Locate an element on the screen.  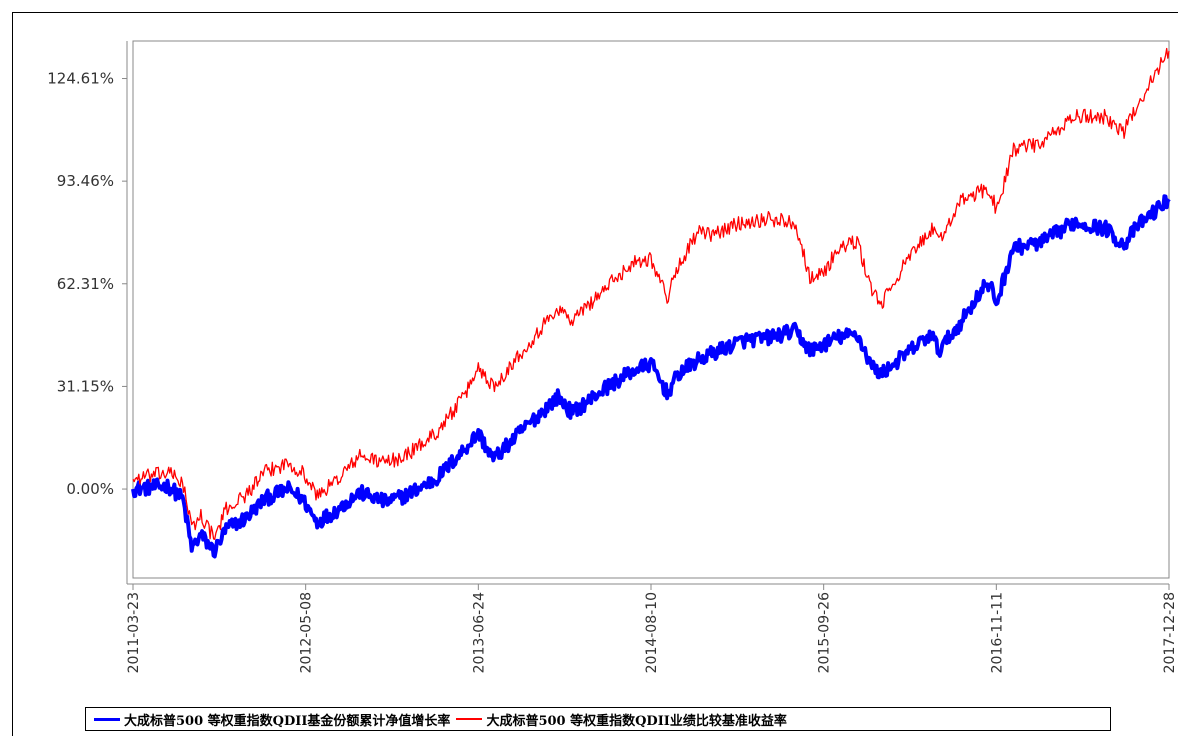
legend-label-benchmark: 大成标普500 等权重指数QDII业绩比较基准收益率 is located at coordinates (636, 721).